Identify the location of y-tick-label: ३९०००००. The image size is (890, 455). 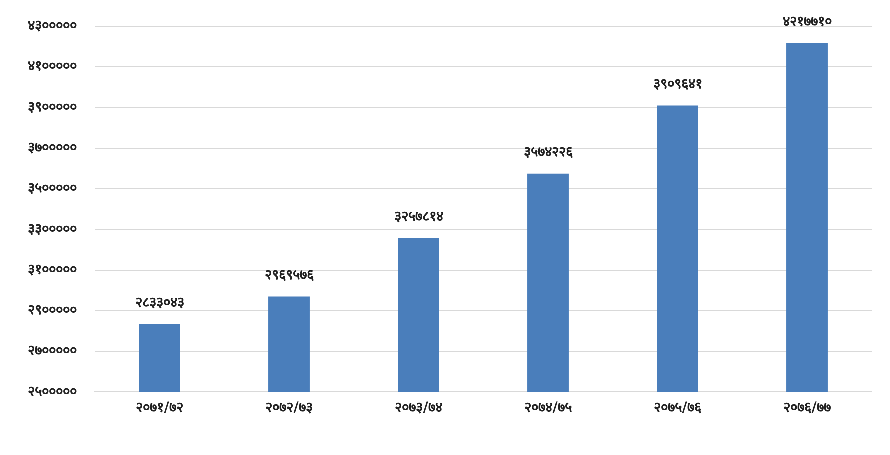
(52, 107).